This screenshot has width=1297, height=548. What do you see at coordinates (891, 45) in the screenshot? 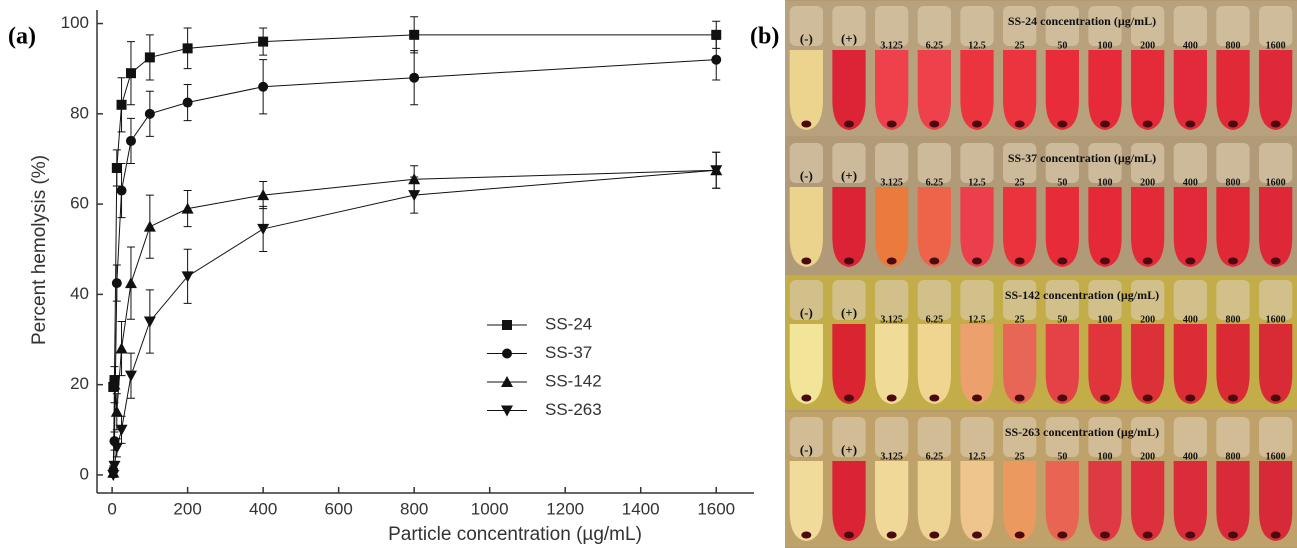
I see `tube-label: 3.125` at bounding box center [891, 45].